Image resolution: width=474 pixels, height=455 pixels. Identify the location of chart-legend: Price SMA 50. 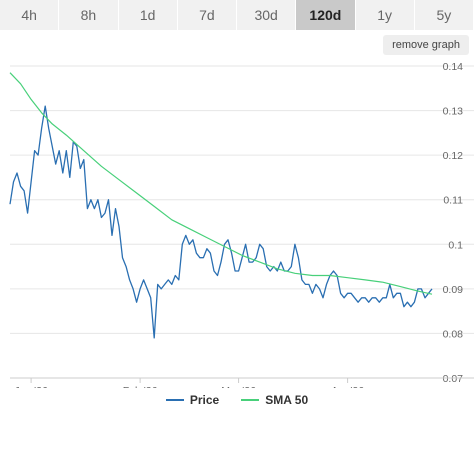
(237, 400).